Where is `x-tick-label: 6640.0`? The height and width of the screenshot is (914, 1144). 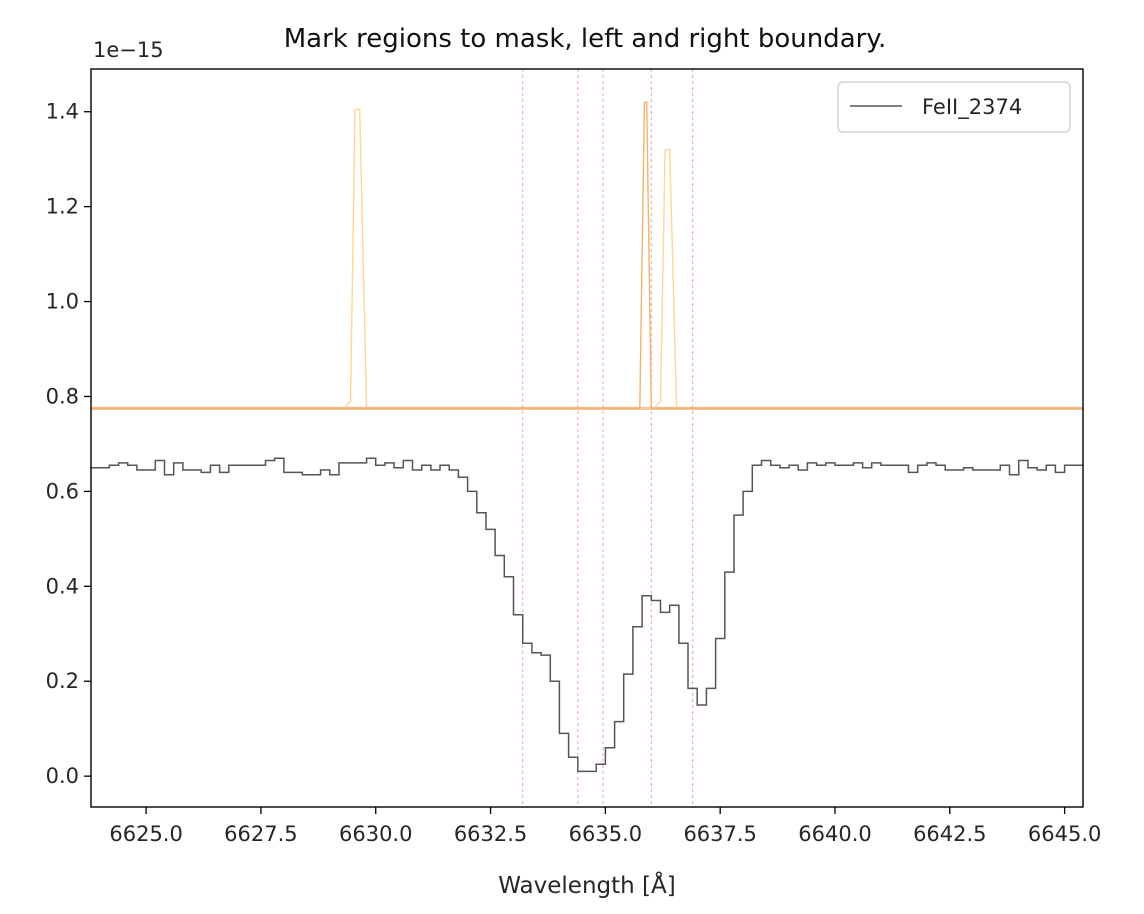 x-tick-label: 6640.0 is located at coordinates (834, 834).